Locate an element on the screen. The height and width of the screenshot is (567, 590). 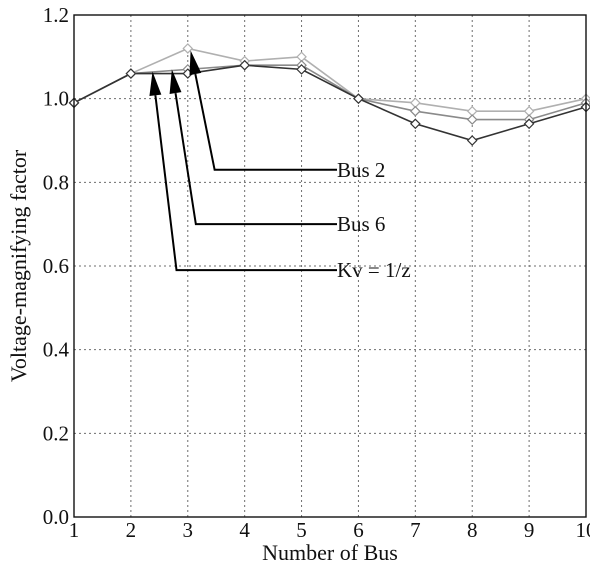
x-tick-label: 3 is located at coordinates (188, 530).